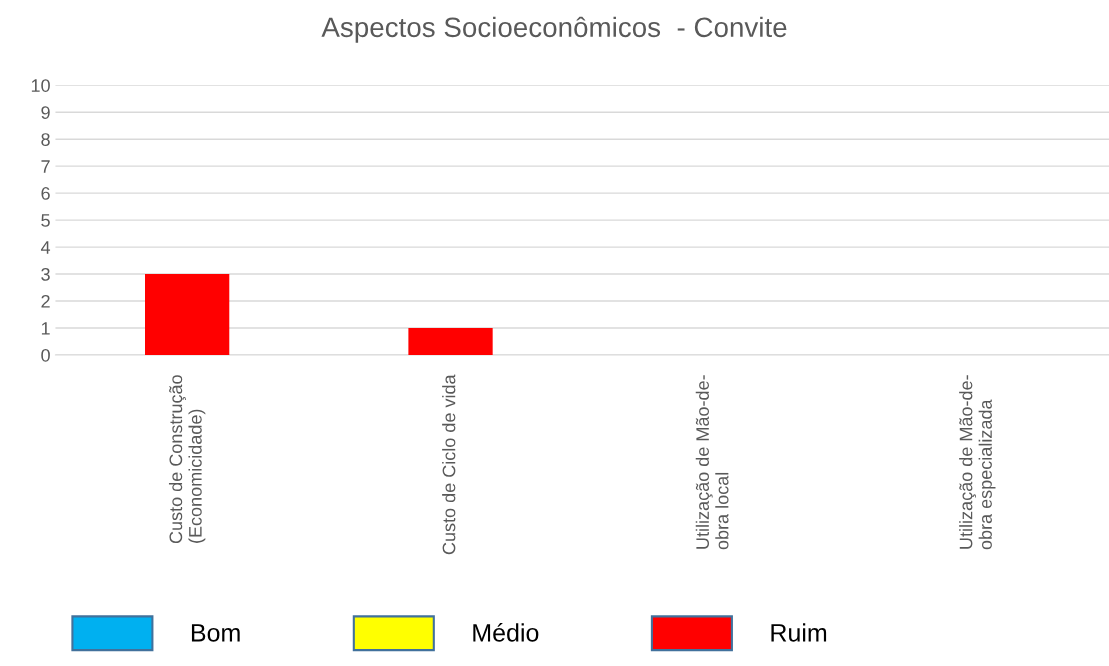  I want to click on chart-title: Aspectos Socioeconômicos - Convite, so click(554, 29).